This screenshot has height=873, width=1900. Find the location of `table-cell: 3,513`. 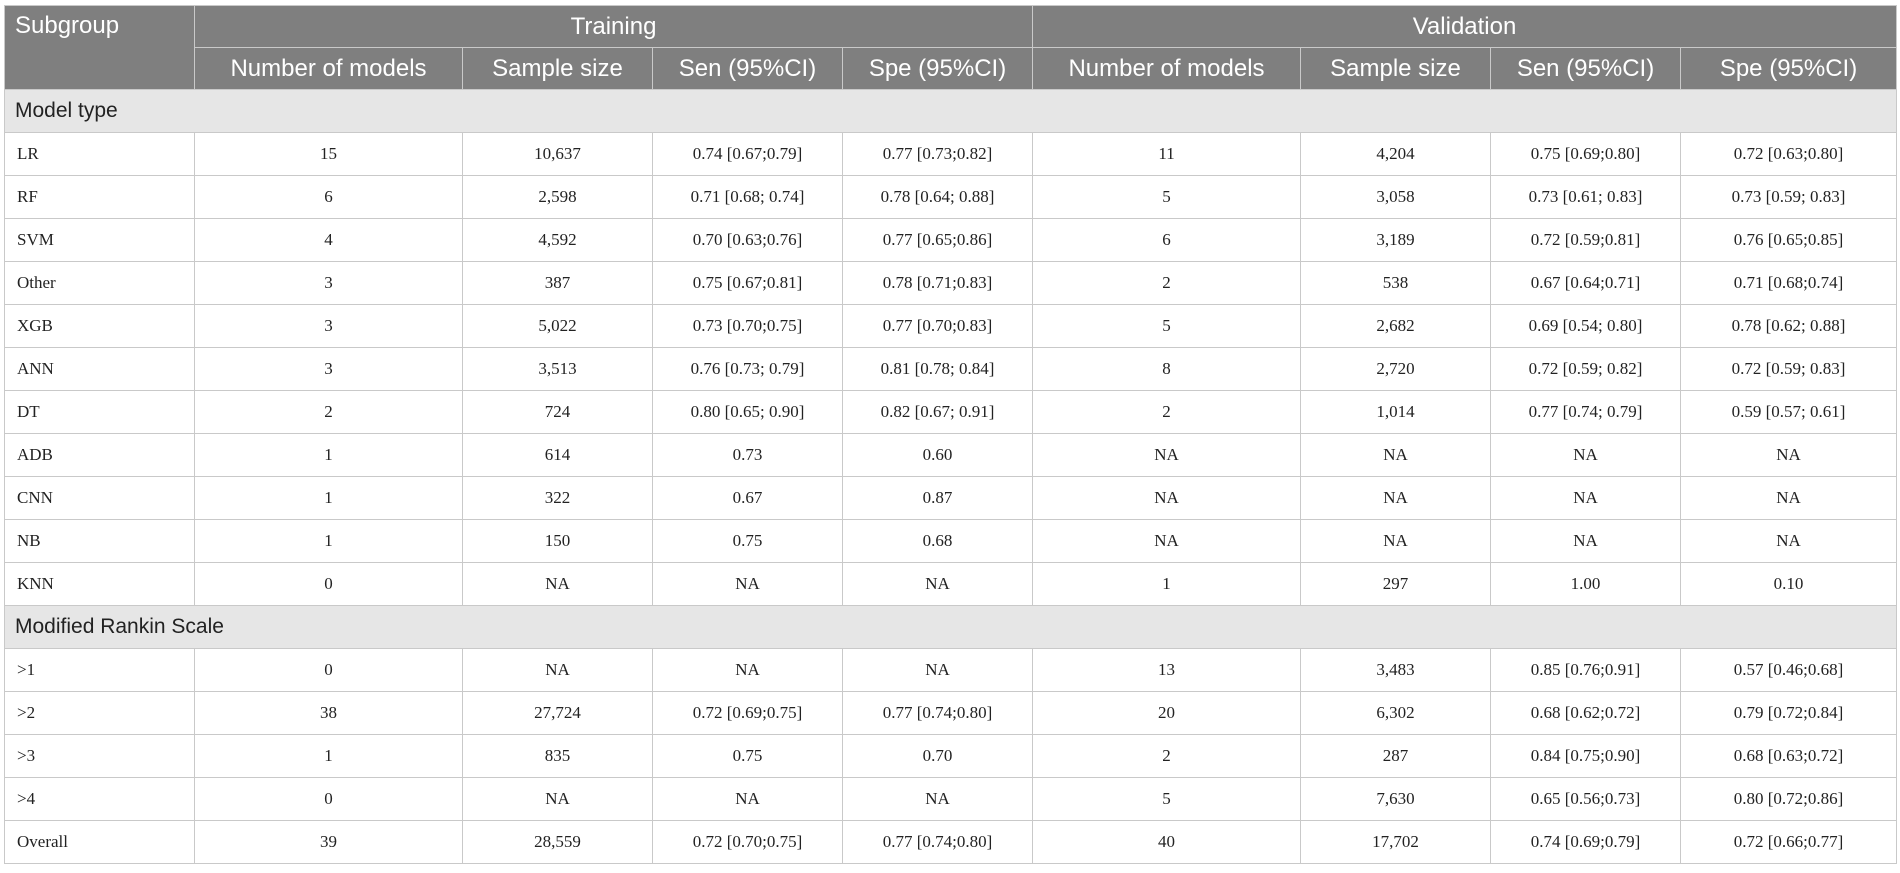

table-cell: 3,513 is located at coordinates (557, 369).